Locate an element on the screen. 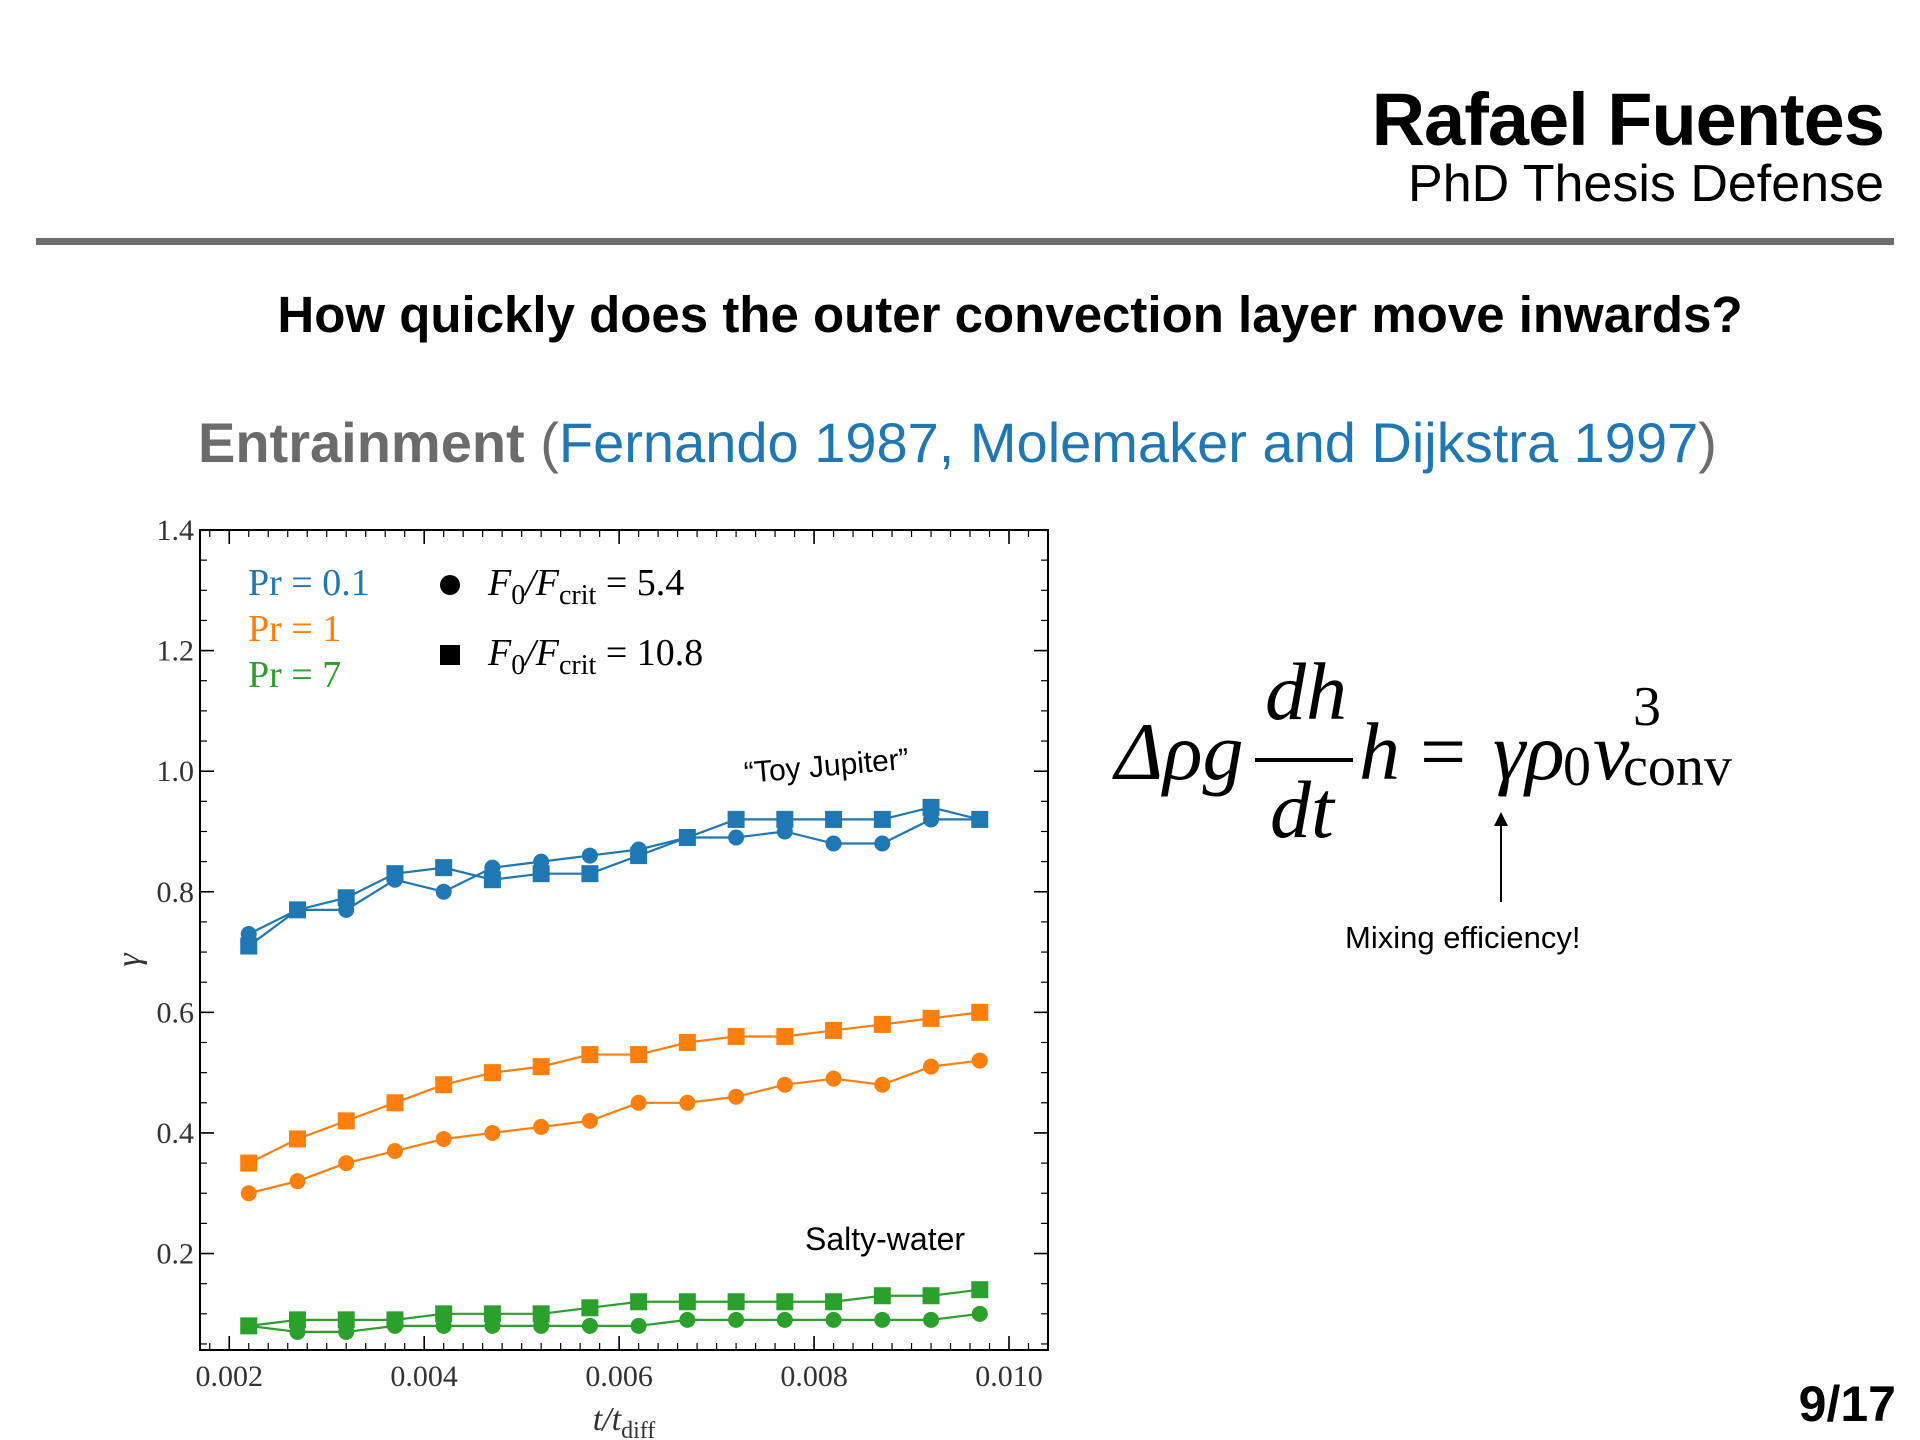 The height and width of the screenshot is (1440, 1920). eq-equals: = is located at coordinates (1443, 751).